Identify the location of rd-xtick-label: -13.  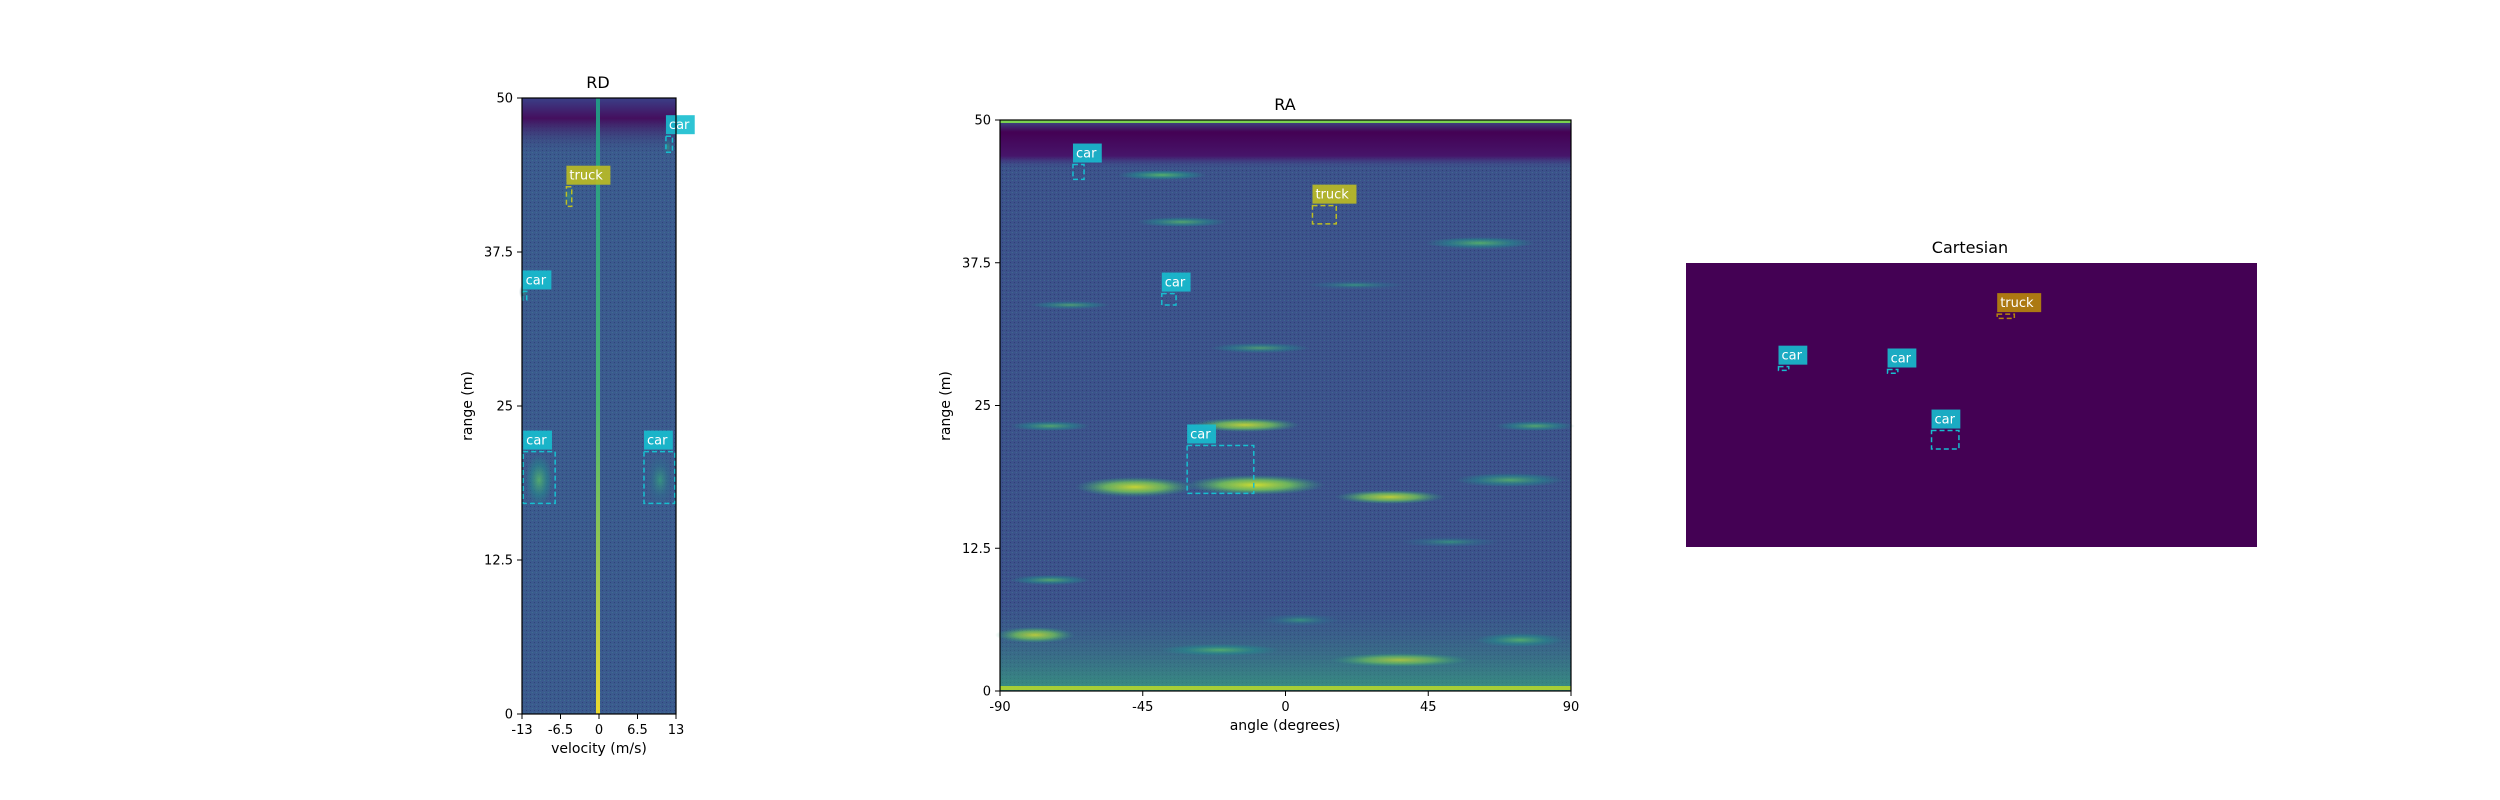
(521, 730).